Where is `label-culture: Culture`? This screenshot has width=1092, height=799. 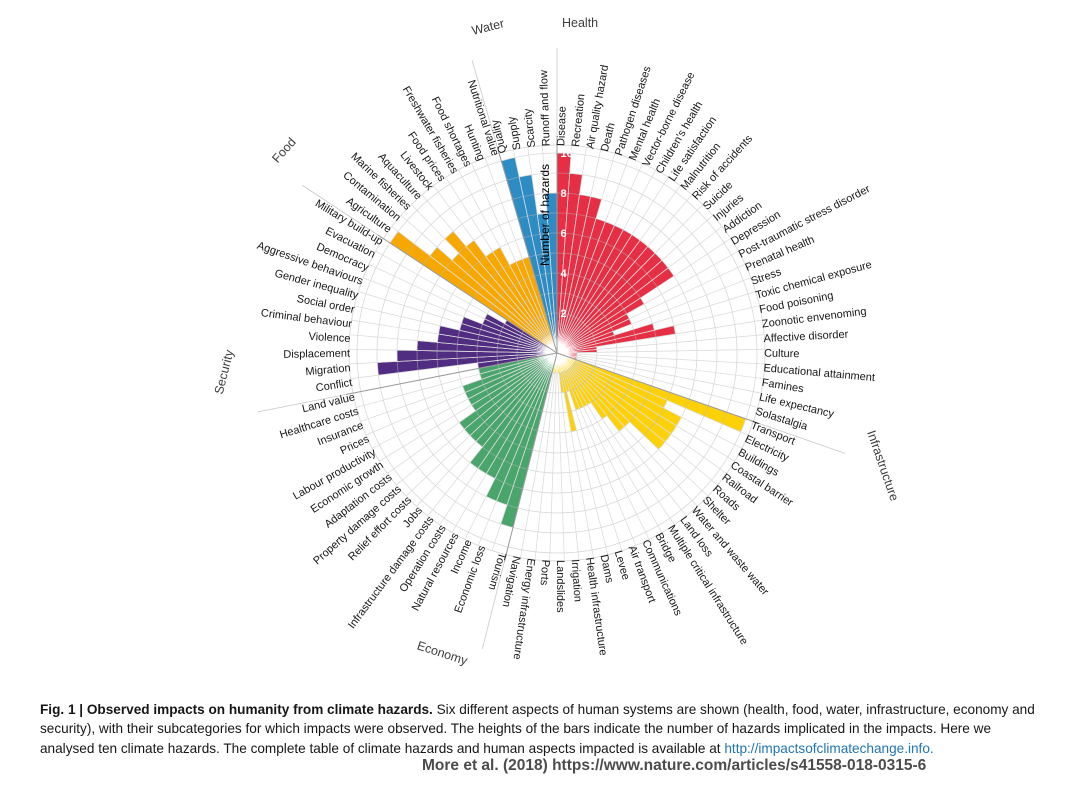
label-culture: Culture is located at coordinates (782, 354).